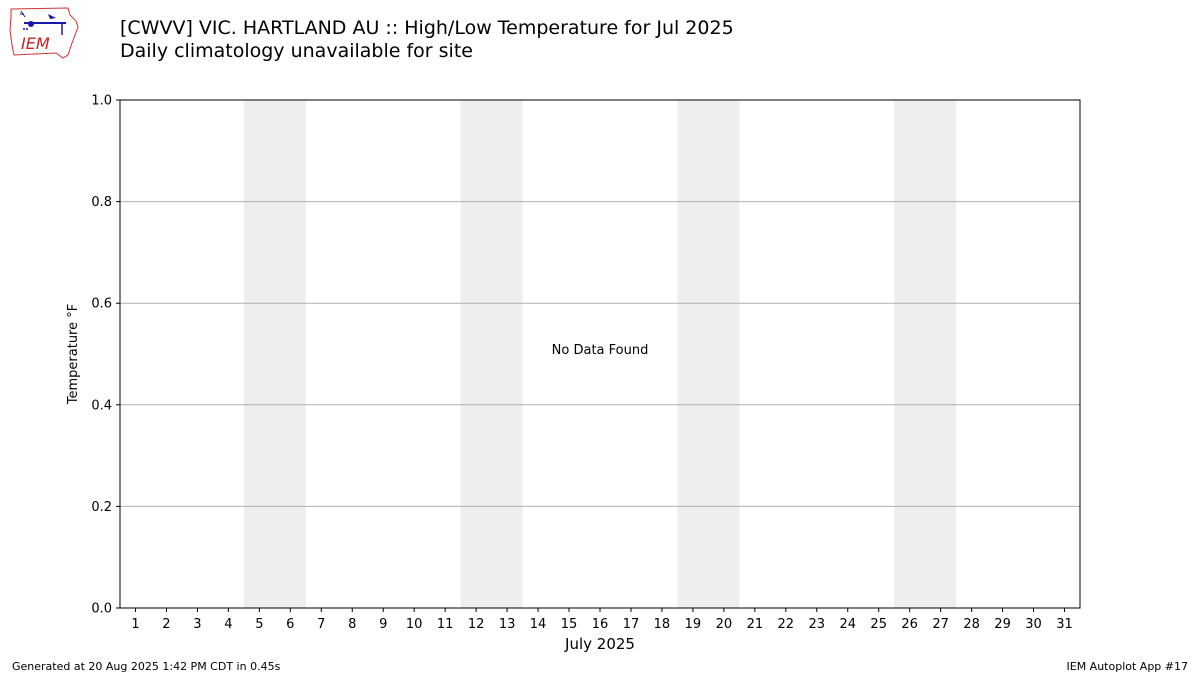 The height and width of the screenshot is (675, 1200). What do you see at coordinates (73, 354) in the screenshot?
I see `y-axis-label: Temperature °F` at bounding box center [73, 354].